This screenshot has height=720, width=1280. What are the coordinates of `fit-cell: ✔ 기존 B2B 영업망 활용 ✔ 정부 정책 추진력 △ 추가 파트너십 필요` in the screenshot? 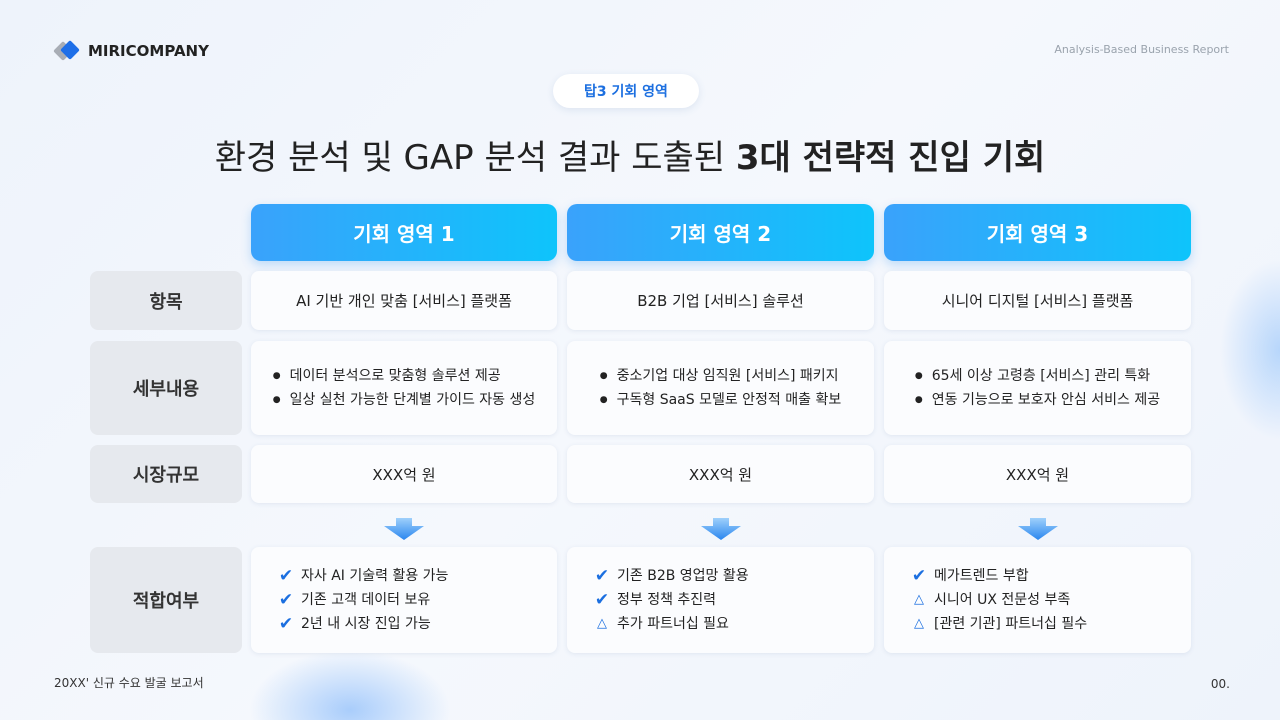 It's located at (720, 600).